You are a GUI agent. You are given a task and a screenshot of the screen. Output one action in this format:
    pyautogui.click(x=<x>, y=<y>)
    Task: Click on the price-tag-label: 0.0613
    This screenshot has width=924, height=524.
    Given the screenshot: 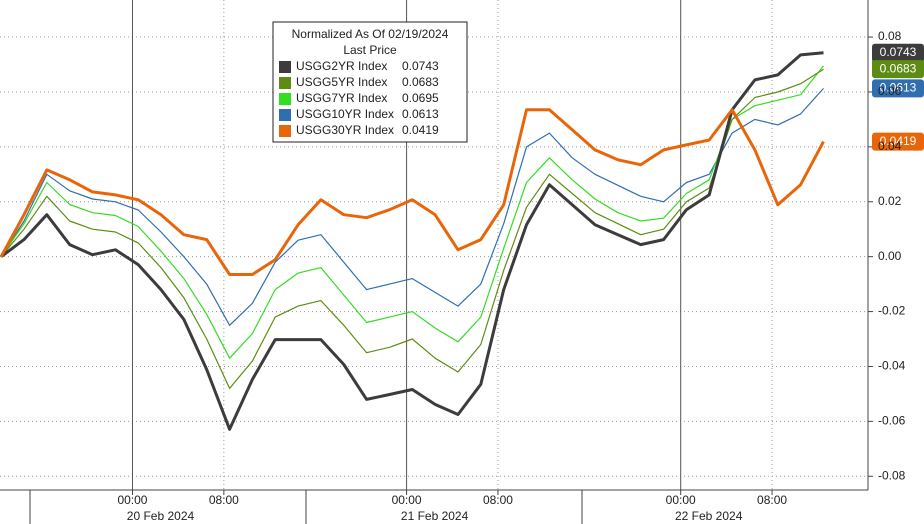 What is the action you would take?
    pyautogui.click(x=898, y=88)
    